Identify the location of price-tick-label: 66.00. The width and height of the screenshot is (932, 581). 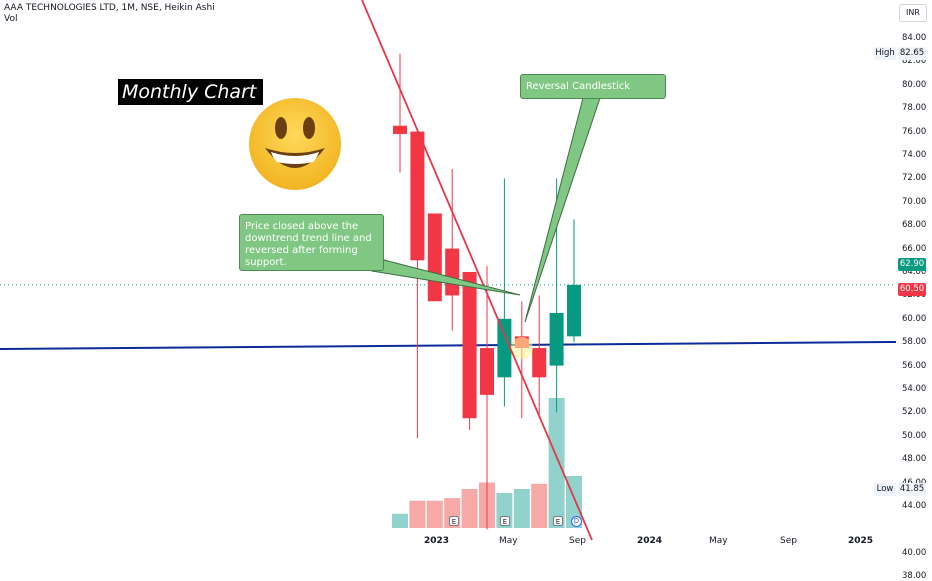
(914, 248).